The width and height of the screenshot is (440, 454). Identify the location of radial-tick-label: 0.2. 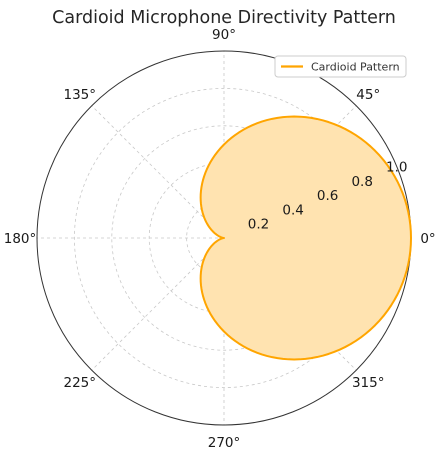
(258, 225).